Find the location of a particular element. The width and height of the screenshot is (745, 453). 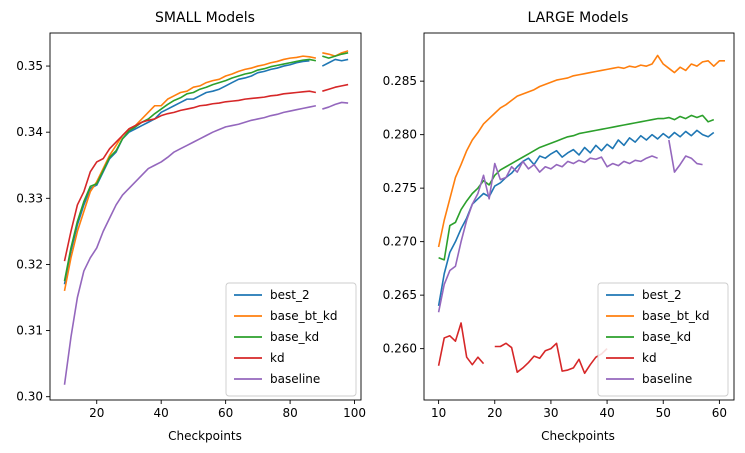

y-tick-label: 0.34 is located at coordinates (29, 132).